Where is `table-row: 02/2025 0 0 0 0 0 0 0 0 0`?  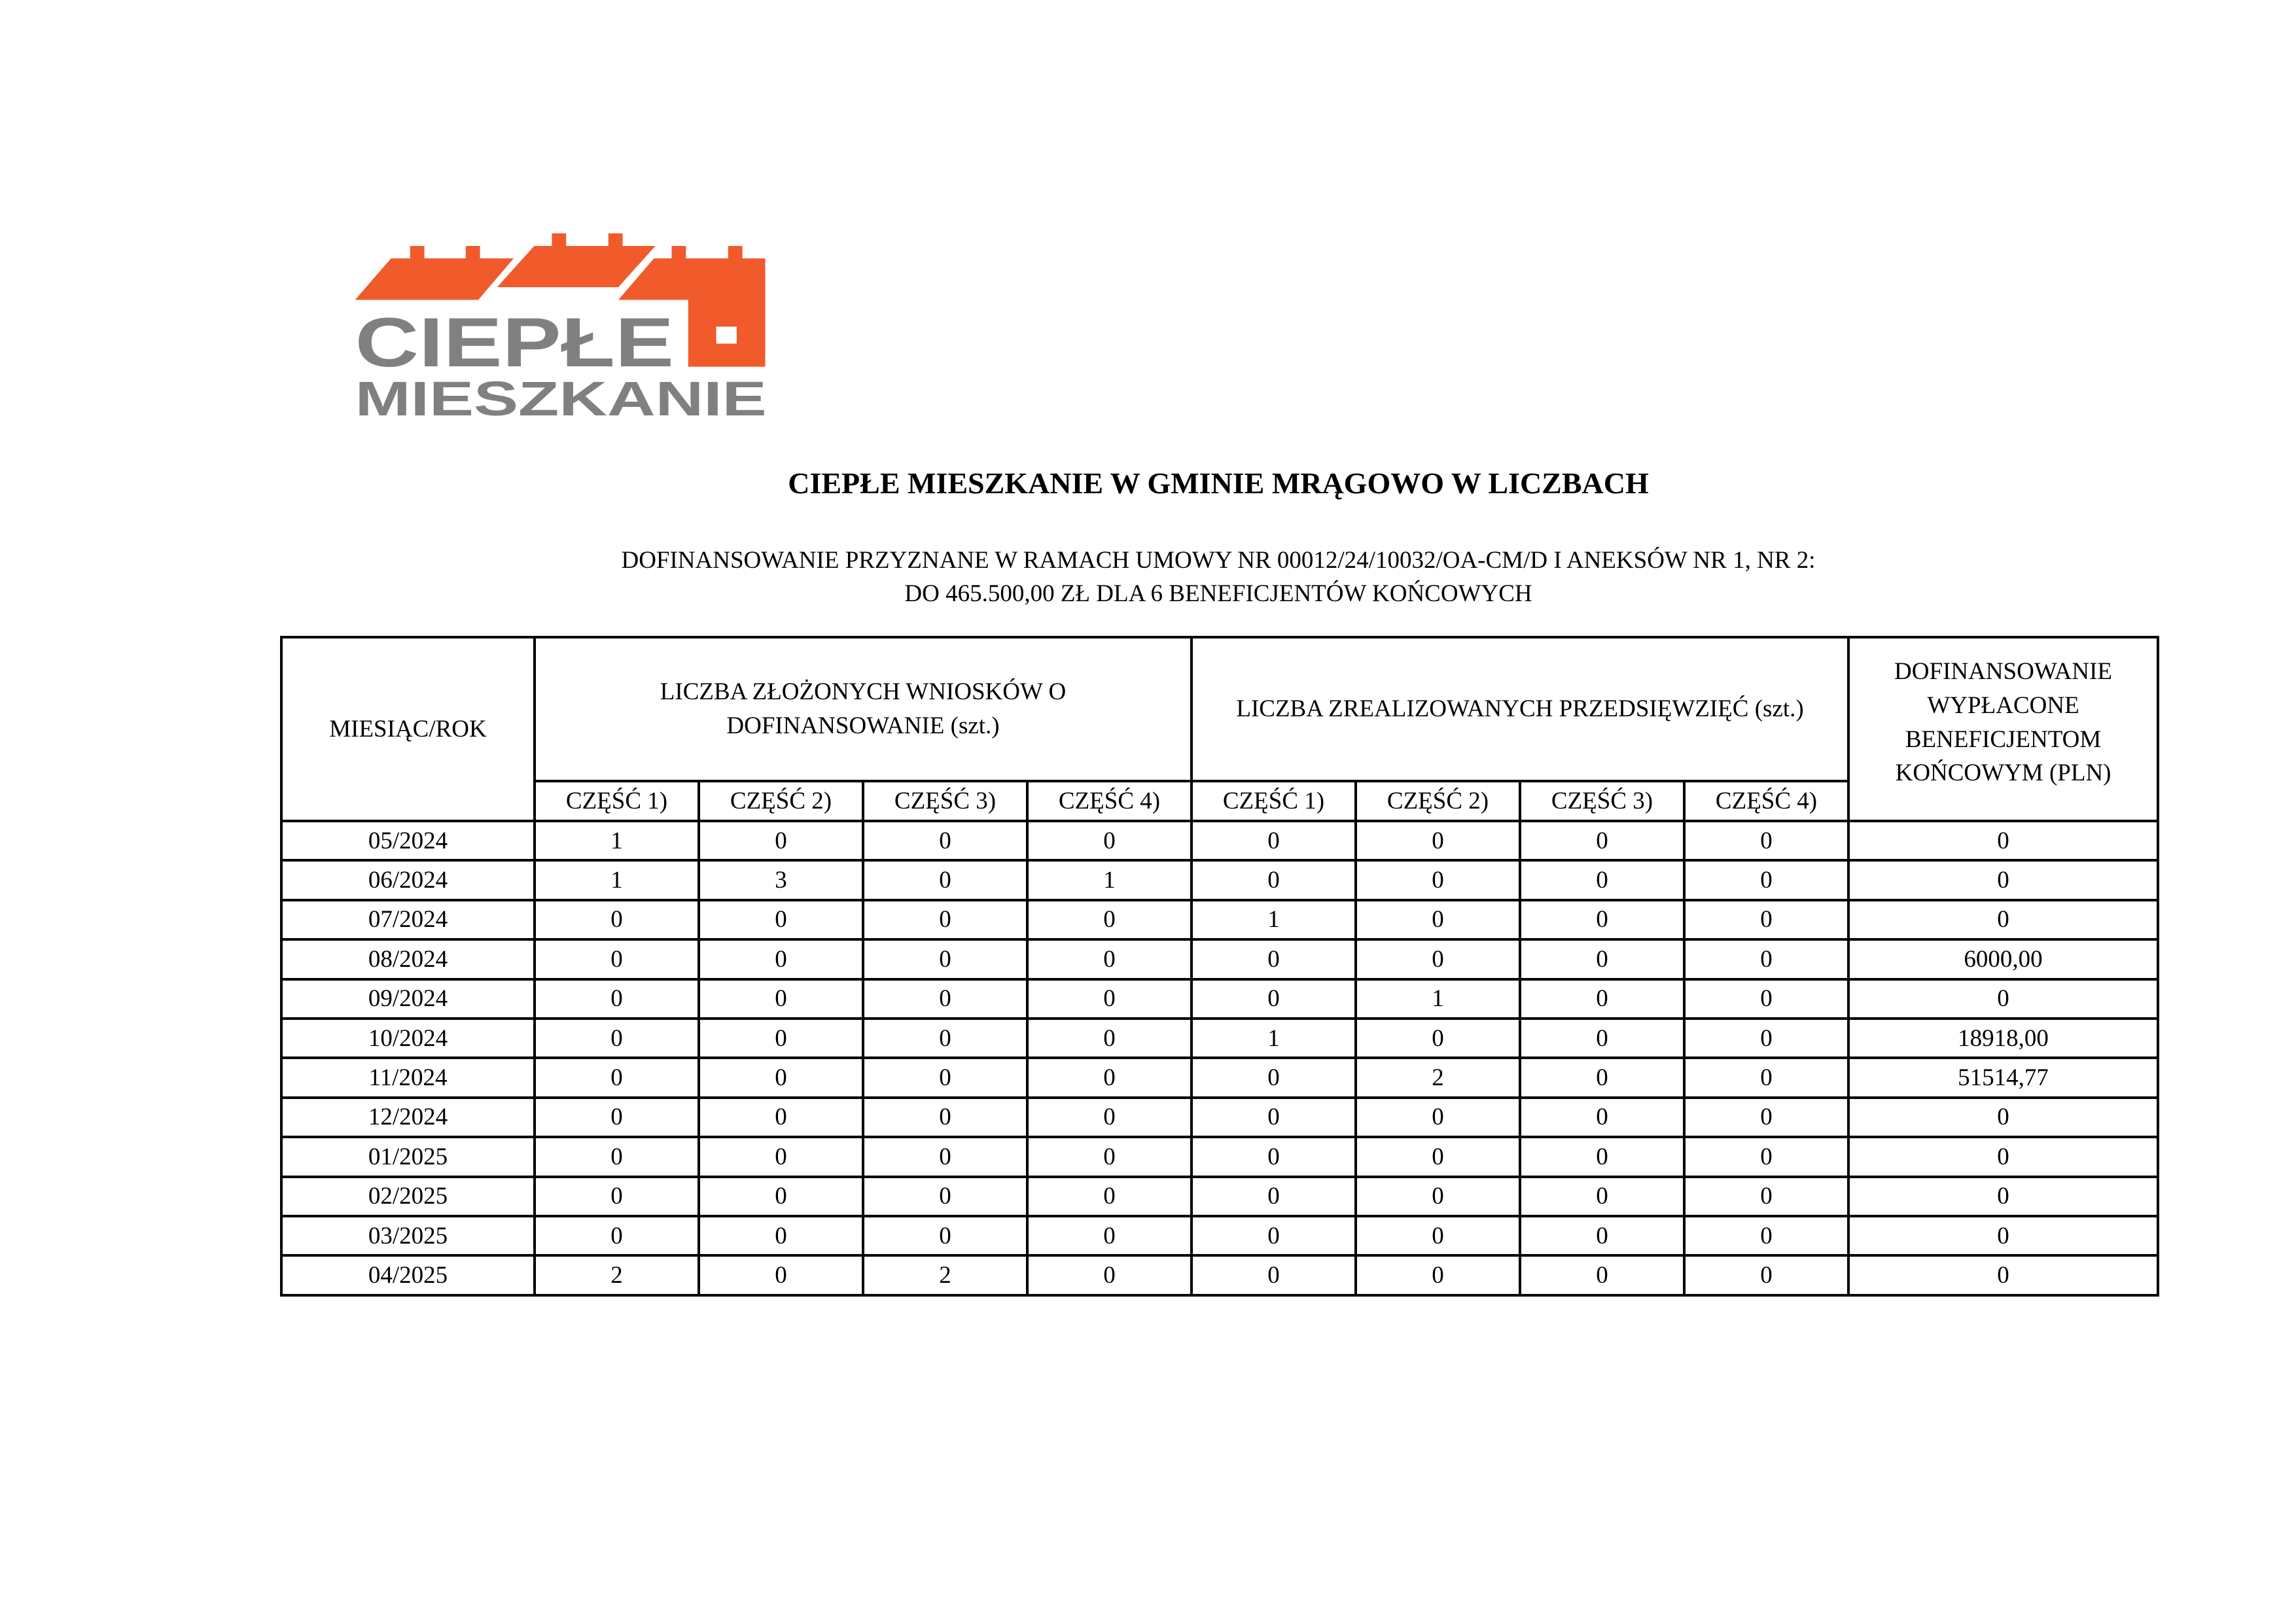 table-row: 02/2025 0 0 0 0 0 0 0 0 0 is located at coordinates (1220, 1196).